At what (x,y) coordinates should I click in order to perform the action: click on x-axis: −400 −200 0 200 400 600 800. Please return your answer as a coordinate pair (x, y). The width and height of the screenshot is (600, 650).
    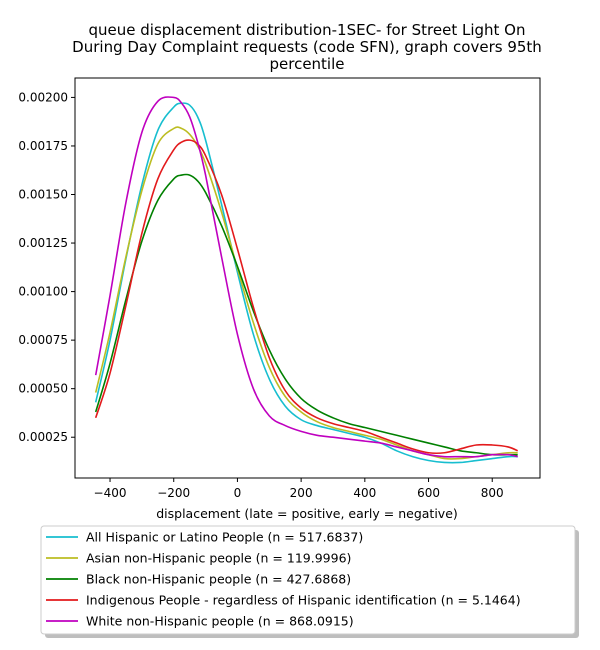
    Looking at the image, I should click on (299, 489).